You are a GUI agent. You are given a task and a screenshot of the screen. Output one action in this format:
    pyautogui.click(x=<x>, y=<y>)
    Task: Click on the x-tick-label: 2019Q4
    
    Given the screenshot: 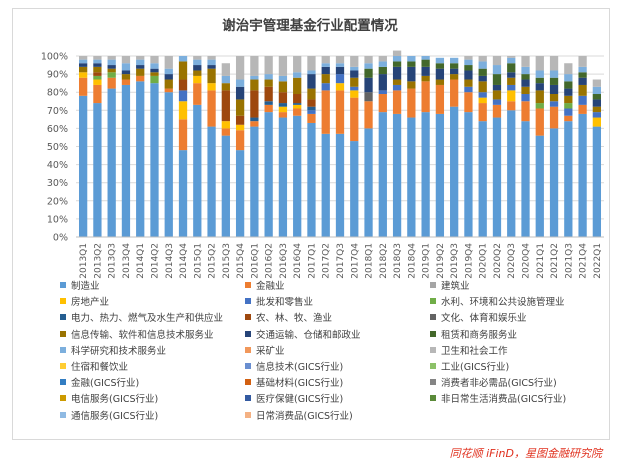 What is the action you would take?
    pyautogui.click(x=469, y=261)
    